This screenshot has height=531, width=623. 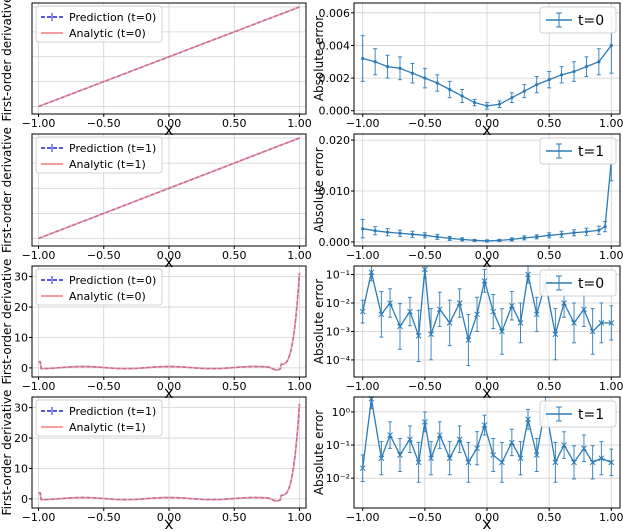 What do you see at coordinates (7, 60) in the screenshot?
I see `y-axis-label: First-order derivative` at bounding box center [7, 60].